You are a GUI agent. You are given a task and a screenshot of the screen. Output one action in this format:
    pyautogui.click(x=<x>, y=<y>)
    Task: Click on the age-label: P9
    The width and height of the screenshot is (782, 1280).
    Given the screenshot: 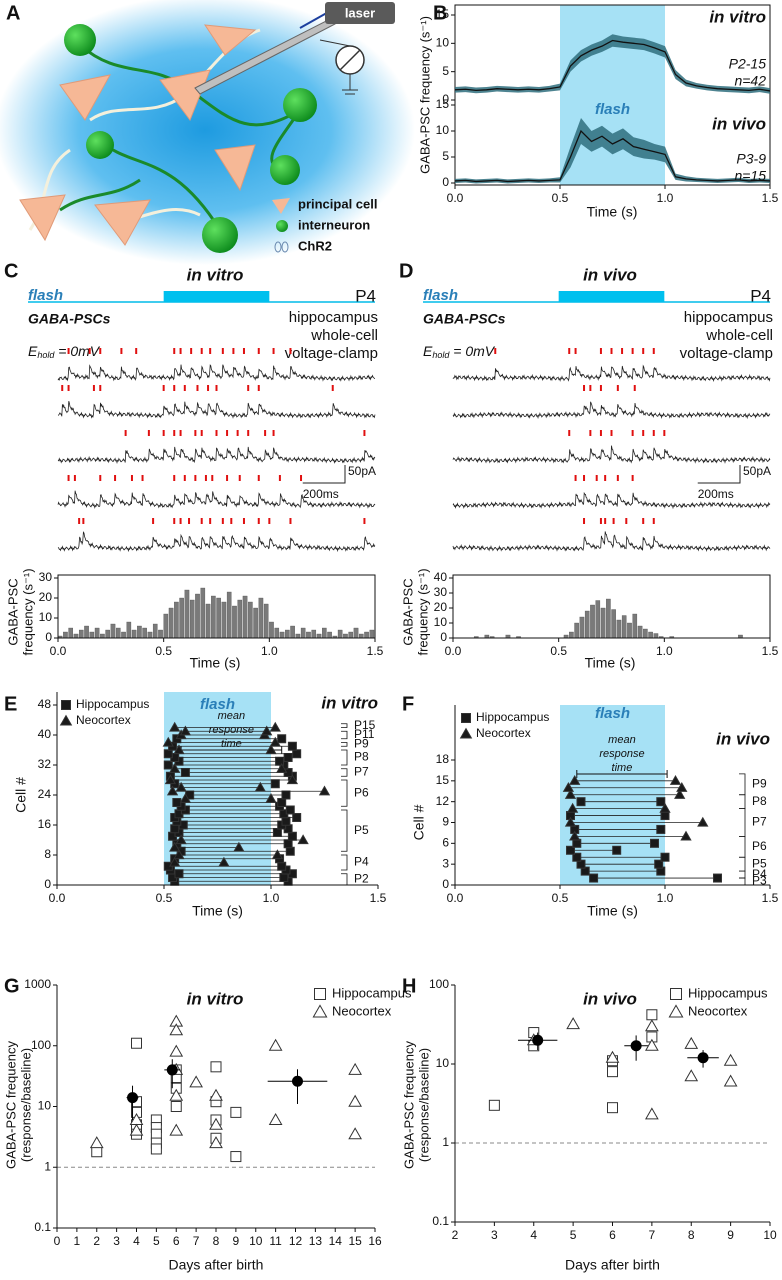 What is the action you would take?
    pyautogui.click(x=759, y=783)
    